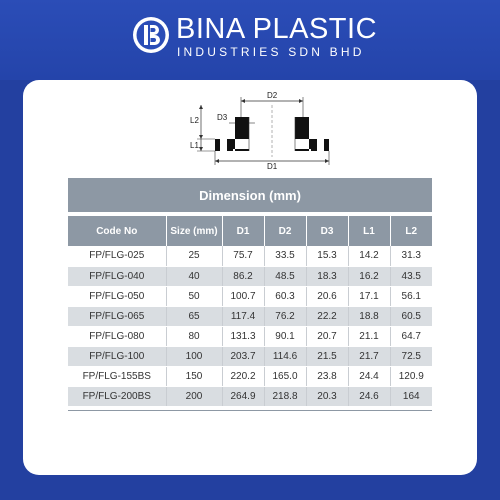 The image size is (500, 500). Describe the element at coordinates (326, 276) in the screenshot. I see `table-cell: 18.3` at that location.